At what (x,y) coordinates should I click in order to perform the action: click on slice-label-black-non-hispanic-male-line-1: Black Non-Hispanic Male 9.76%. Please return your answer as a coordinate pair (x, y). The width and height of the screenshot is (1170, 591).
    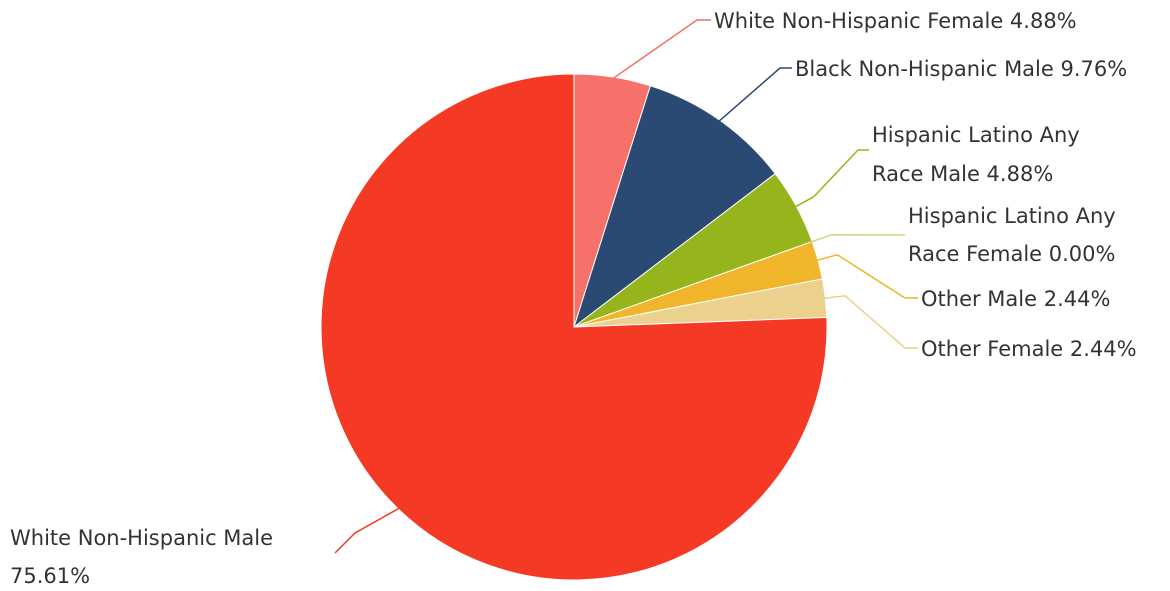
    Looking at the image, I should click on (961, 69).